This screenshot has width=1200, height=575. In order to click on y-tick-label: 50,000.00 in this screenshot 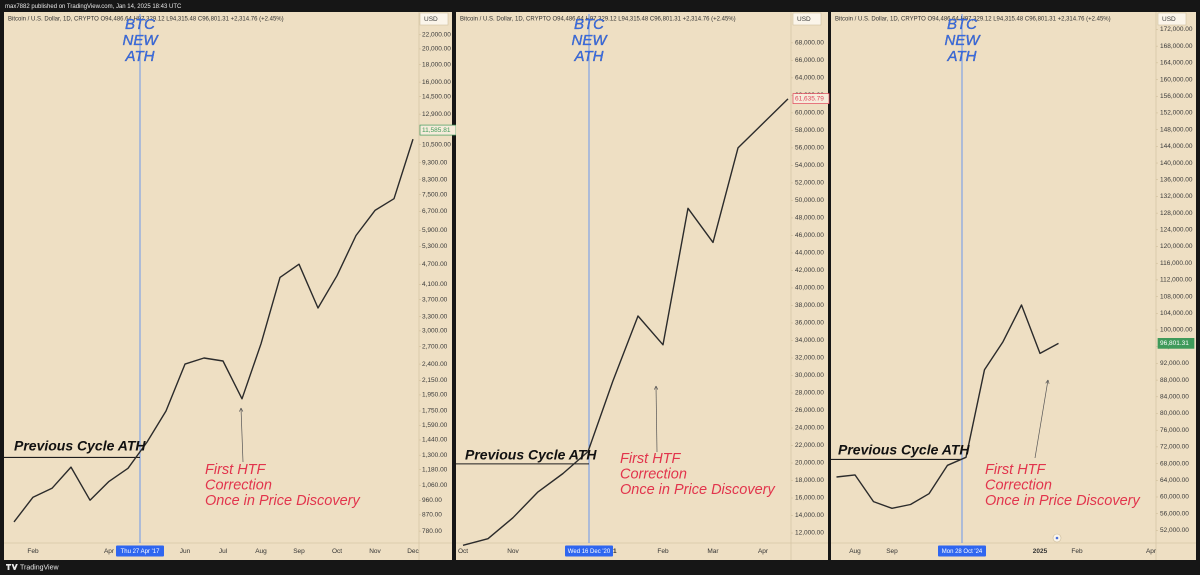, I will do `click(809, 200)`.